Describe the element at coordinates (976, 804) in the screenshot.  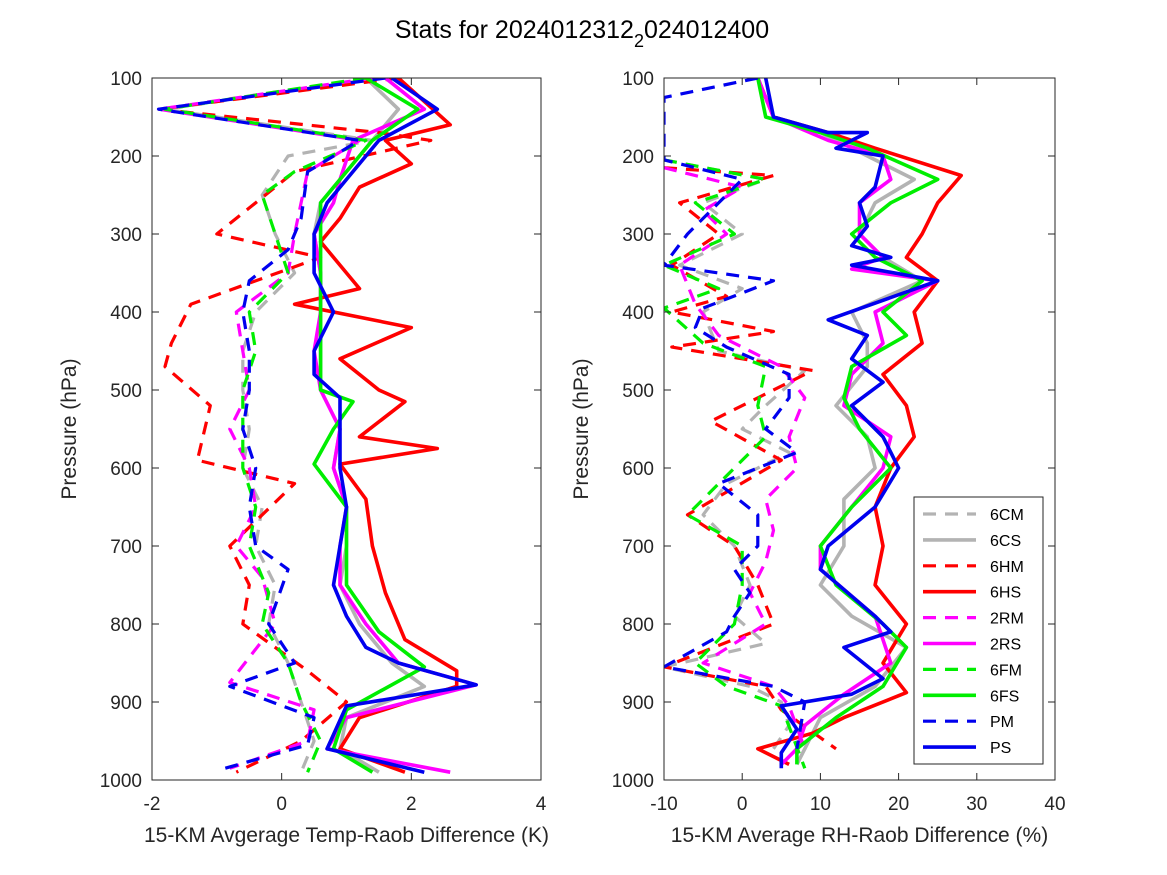
I see `x-tick-label: 30` at that location.